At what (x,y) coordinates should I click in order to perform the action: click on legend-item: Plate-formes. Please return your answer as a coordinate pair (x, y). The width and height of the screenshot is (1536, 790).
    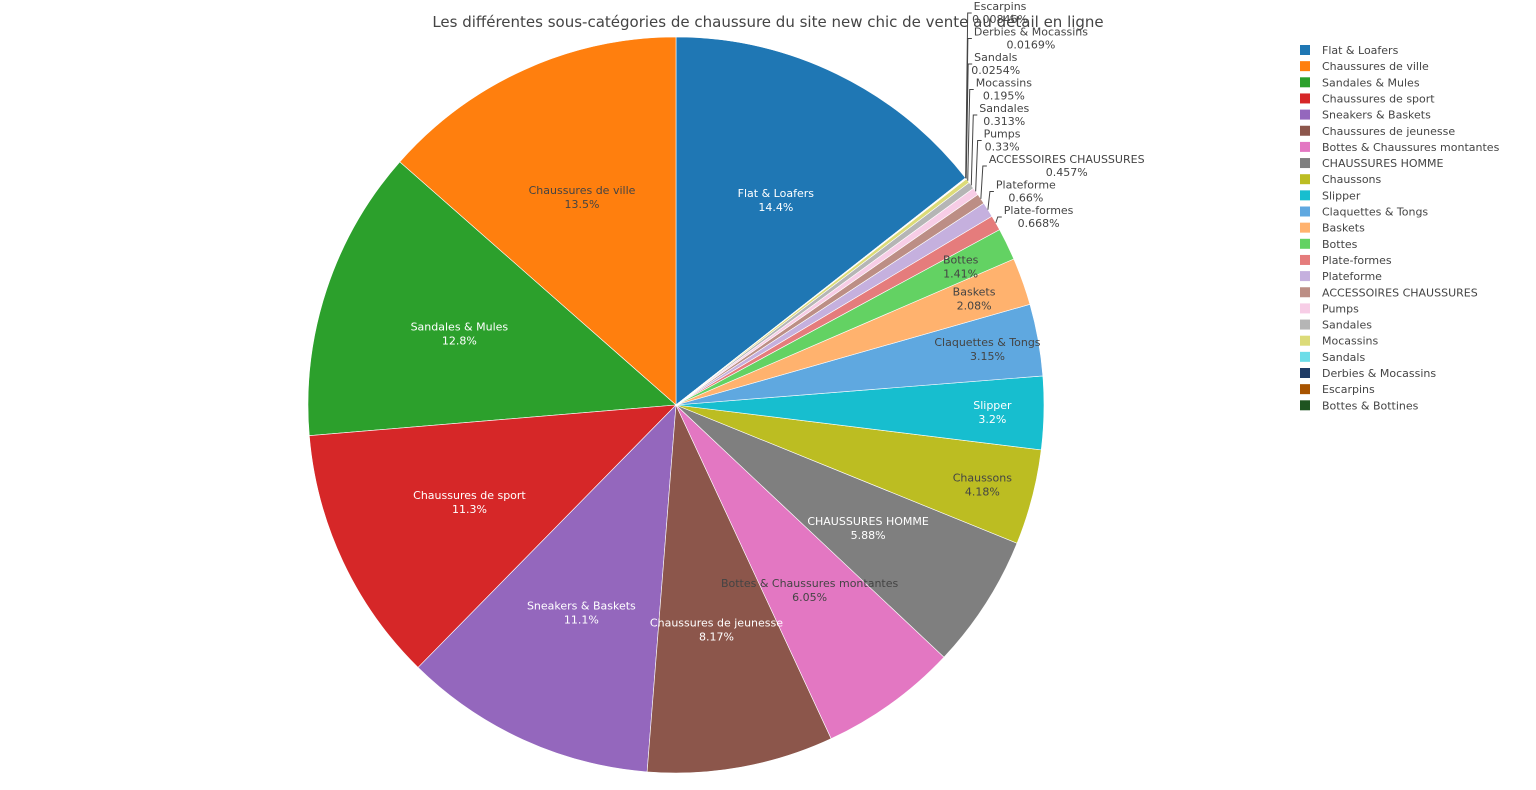
    Looking at the image, I should click on (1346, 260).